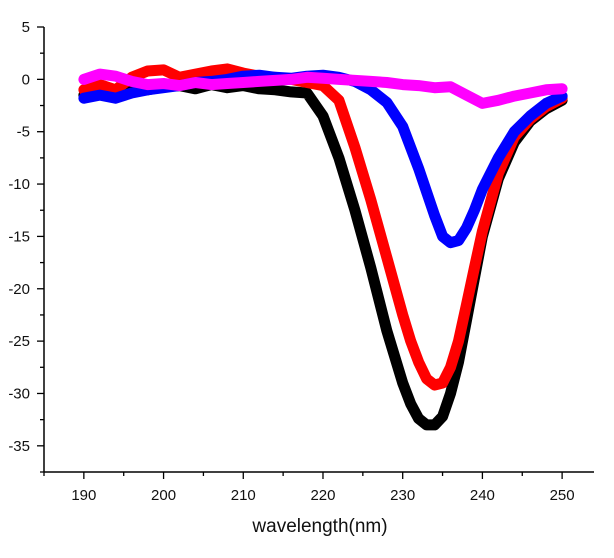  What do you see at coordinates (163, 495) in the screenshot?
I see `x-tick-label: 200` at bounding box center [163, 495].